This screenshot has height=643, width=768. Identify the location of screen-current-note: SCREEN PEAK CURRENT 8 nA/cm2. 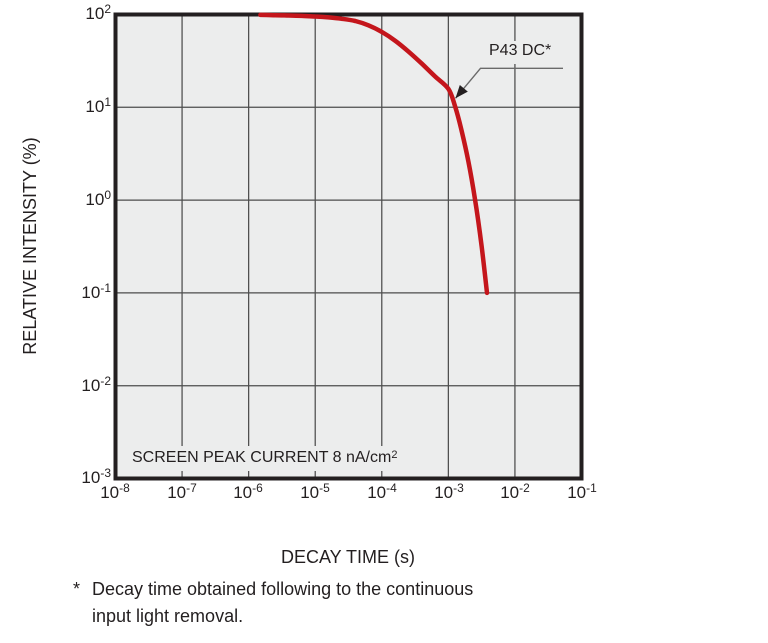
(265, 458).